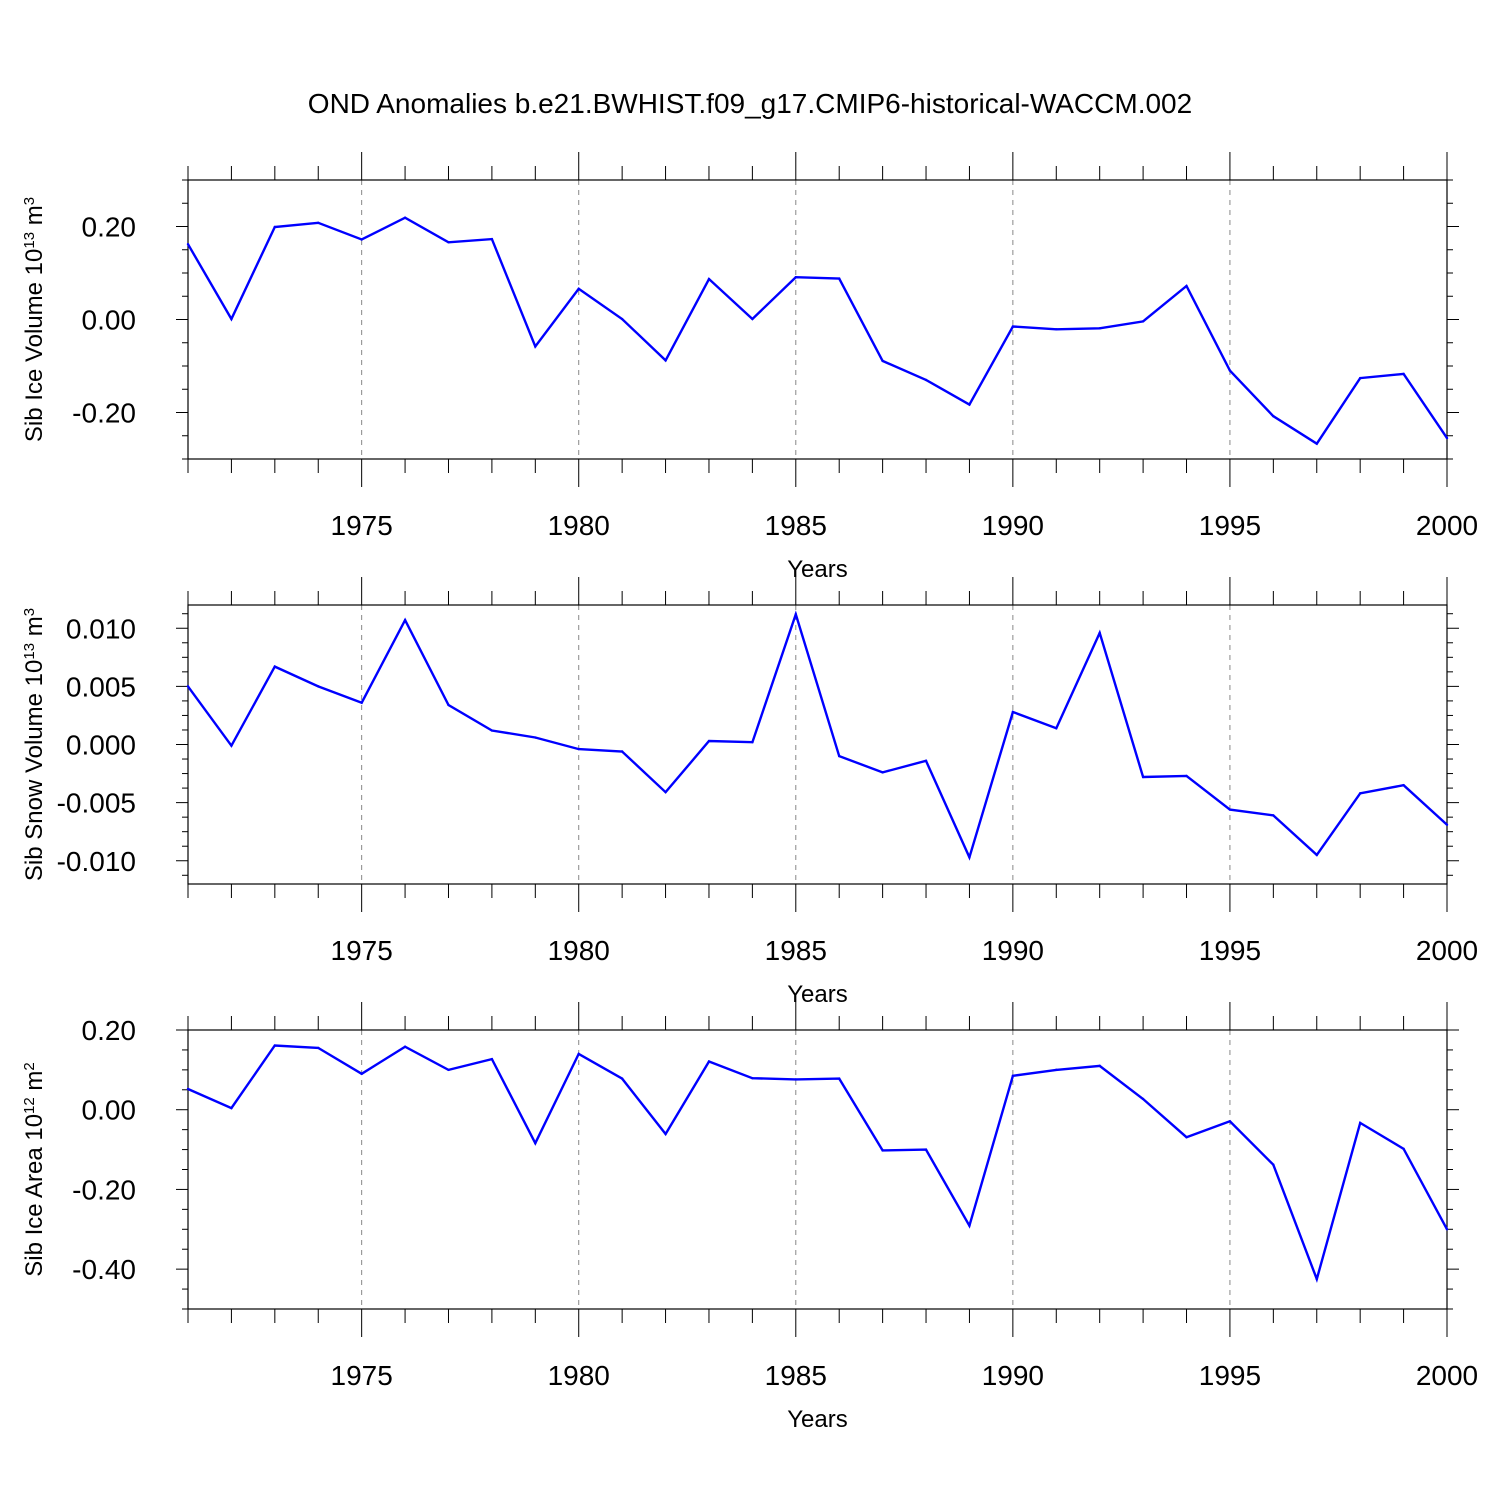  I want to click on y-axis-label: Sib Ice Volume 1013 m3, so click(35, 319).